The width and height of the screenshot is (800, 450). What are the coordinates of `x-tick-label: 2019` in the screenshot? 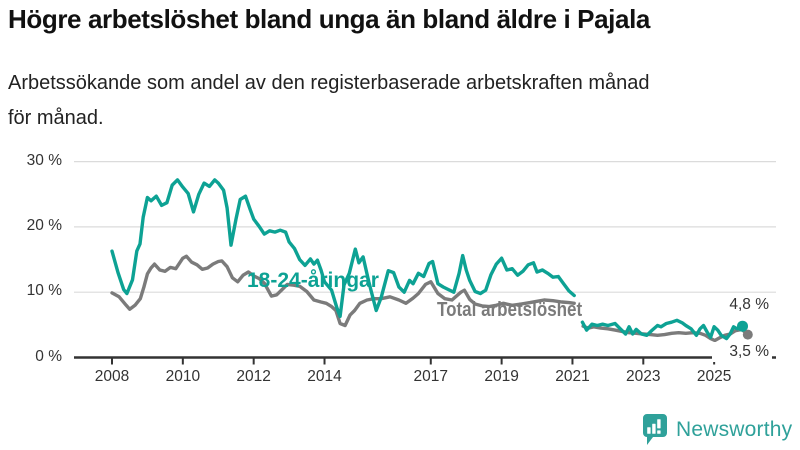 It's located at (501, 376).